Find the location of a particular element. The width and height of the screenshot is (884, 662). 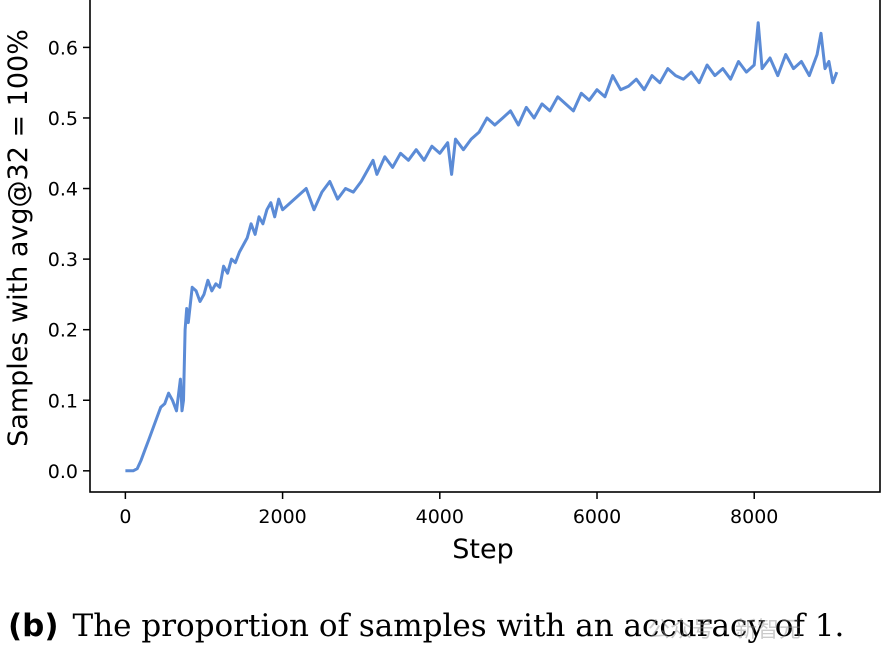

x-tick-label: 6000 is located at coordinates (597, 517).